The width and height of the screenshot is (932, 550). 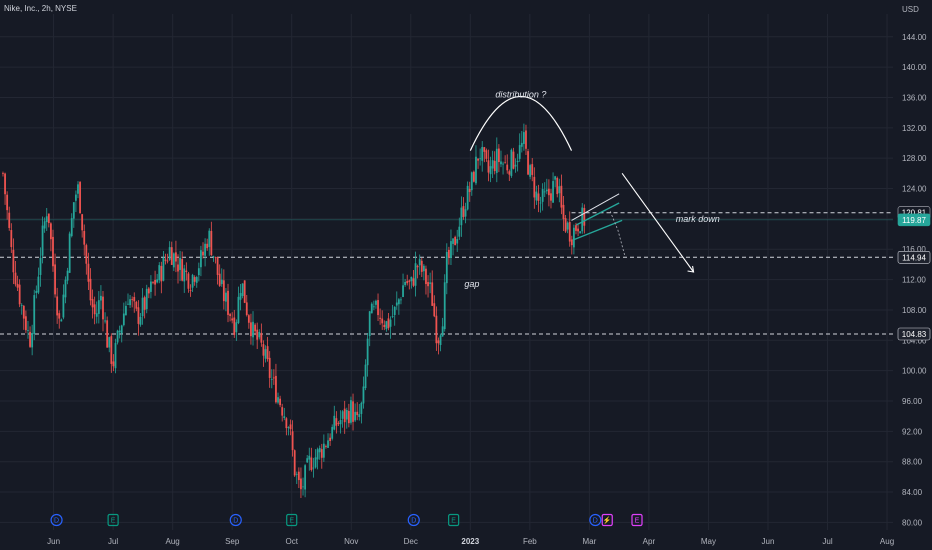 I want to click on channel-mid, so click(x=597, y=214).